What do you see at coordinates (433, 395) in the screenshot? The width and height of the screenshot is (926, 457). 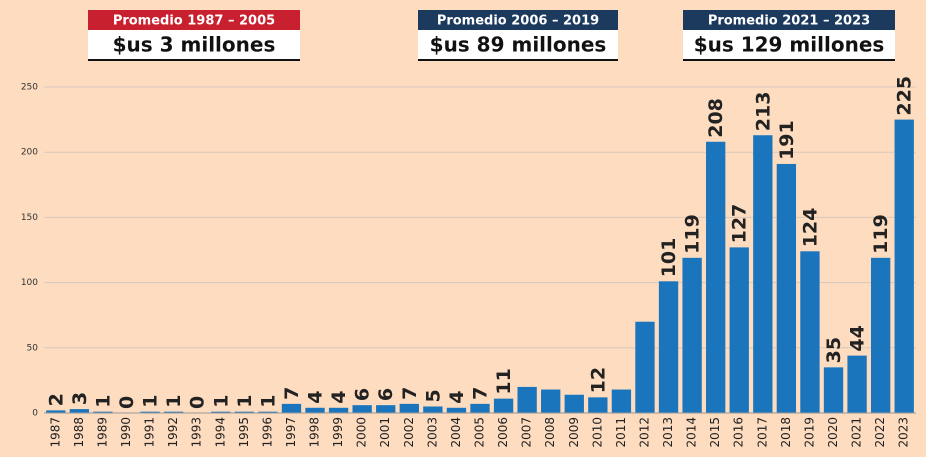 I see `value-label: 5` at bounding box center [433, 395].